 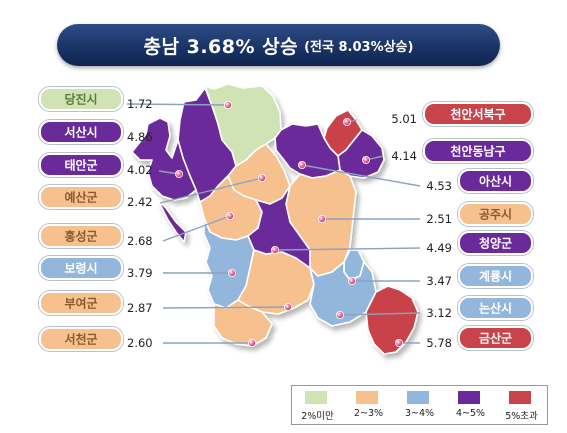 What do you see at coordinates (140, 202) in the screenshot?
I see `region-value-yesan: 2.42` at bounding box center [140, 202].